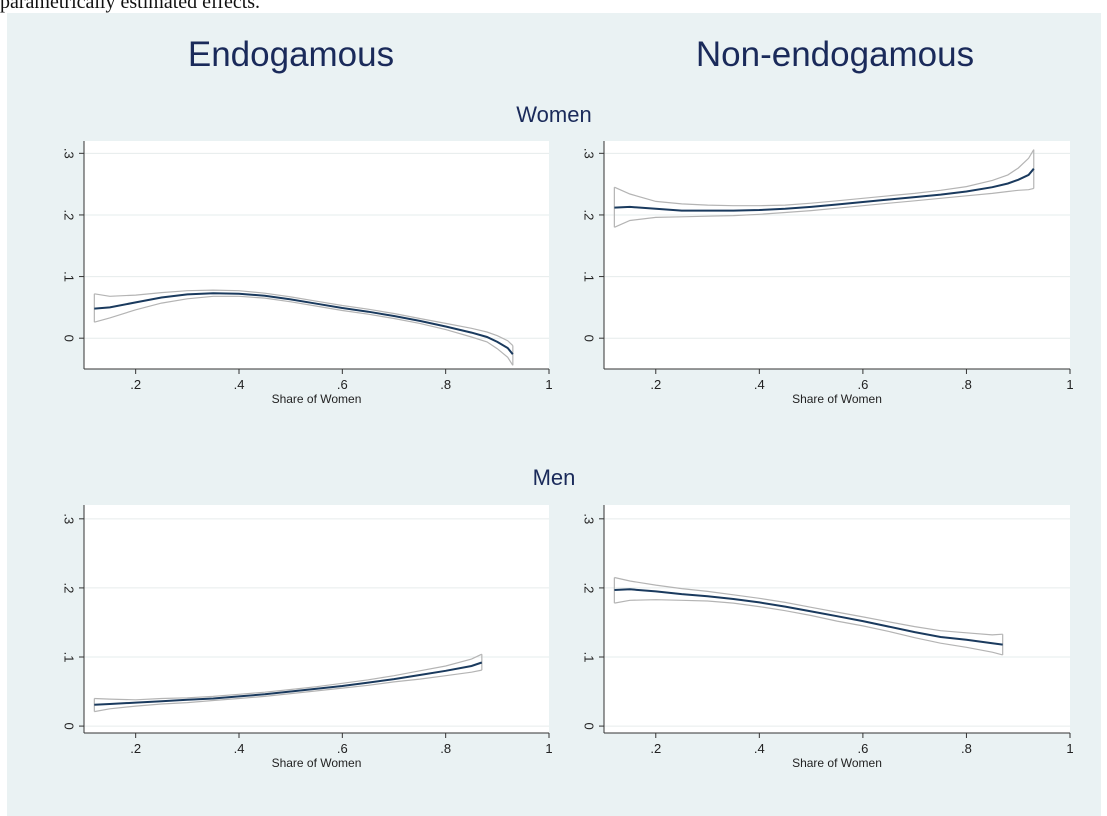  Describe the element at coordinates (316, 619) in the screenshot. I see `plot-area-endogamous-men` at that location.